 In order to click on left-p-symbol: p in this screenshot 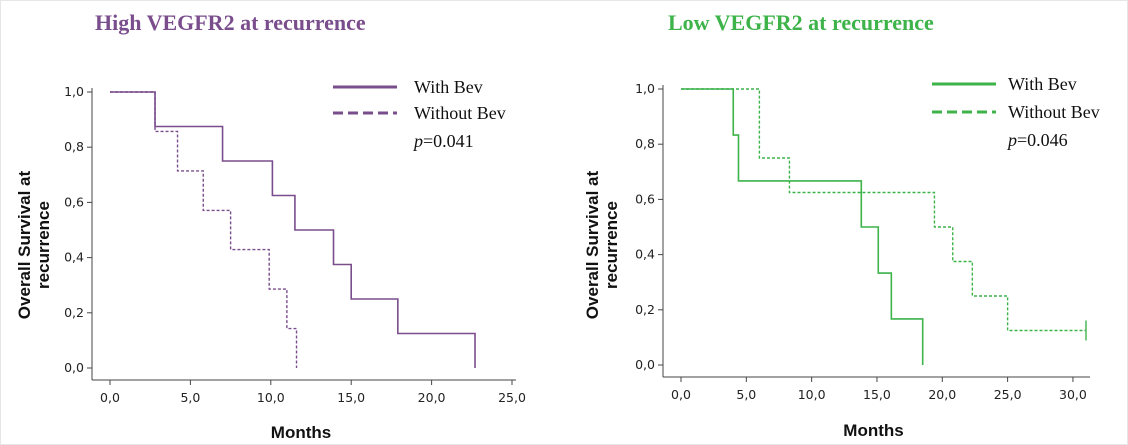, I will do `click(417, 141)`.